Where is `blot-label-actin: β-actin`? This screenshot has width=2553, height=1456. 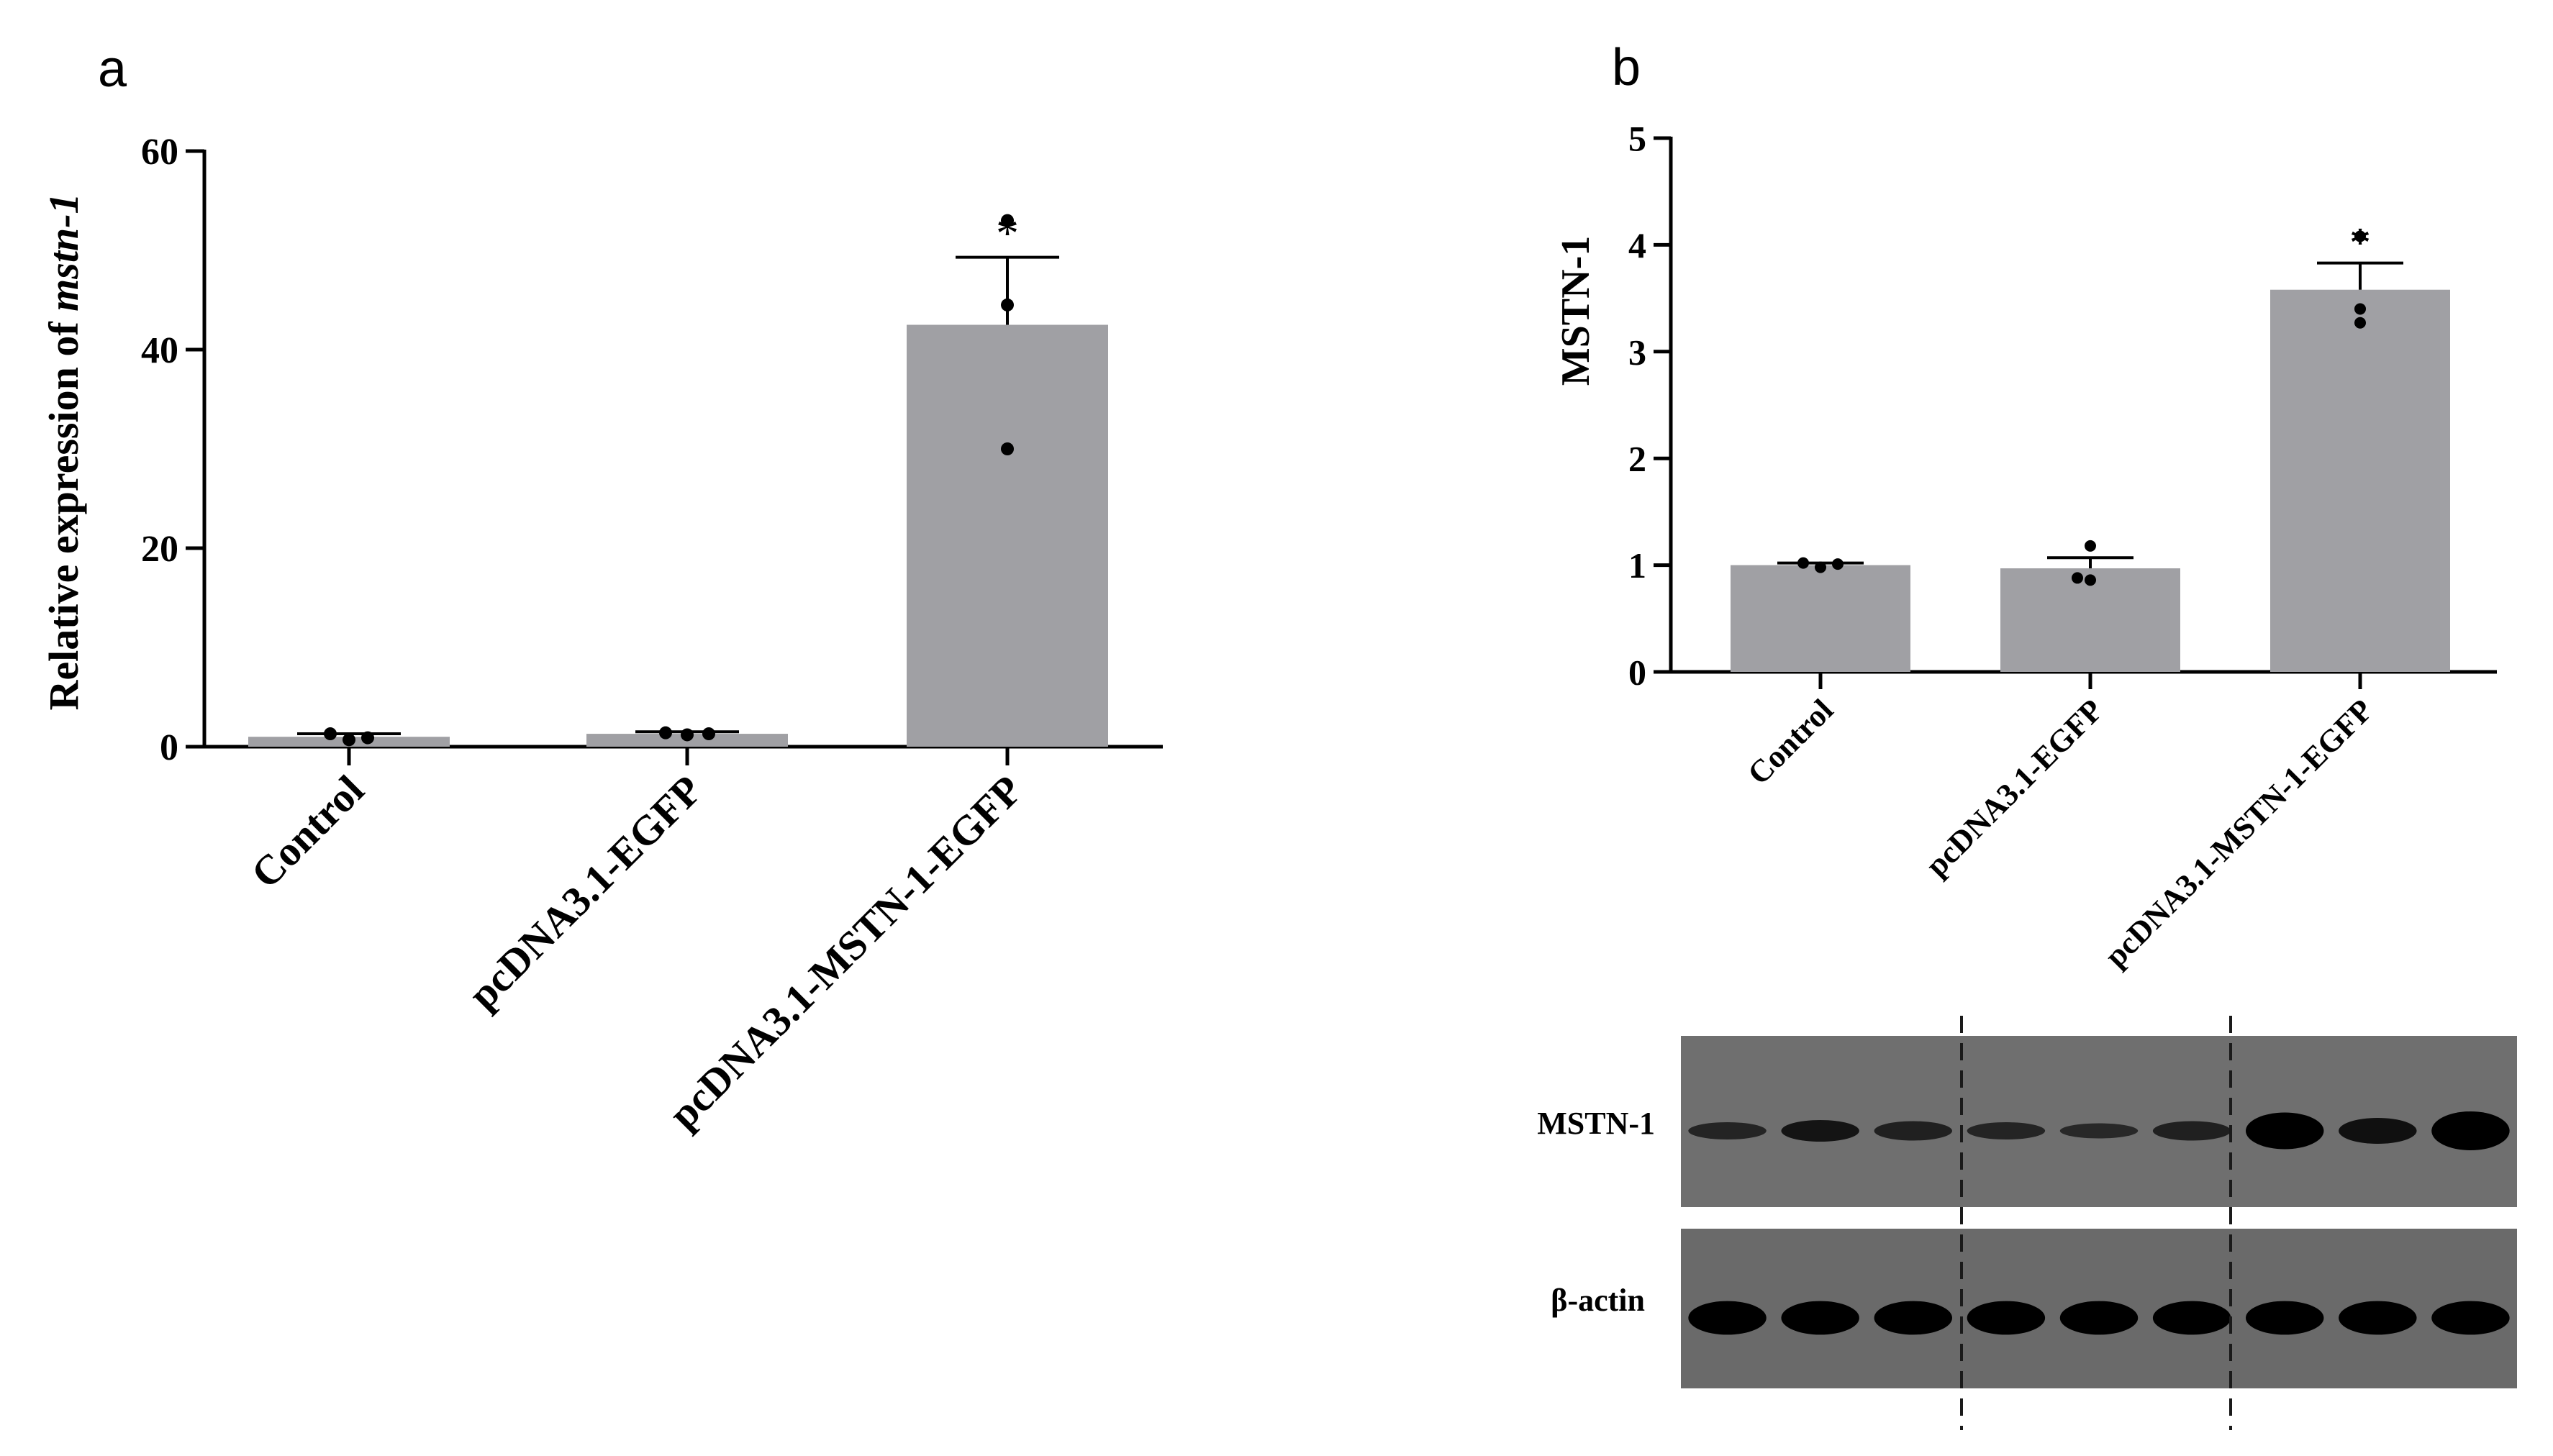
blot-label-actin: β-actin is located at coordinates (1598, 1300).